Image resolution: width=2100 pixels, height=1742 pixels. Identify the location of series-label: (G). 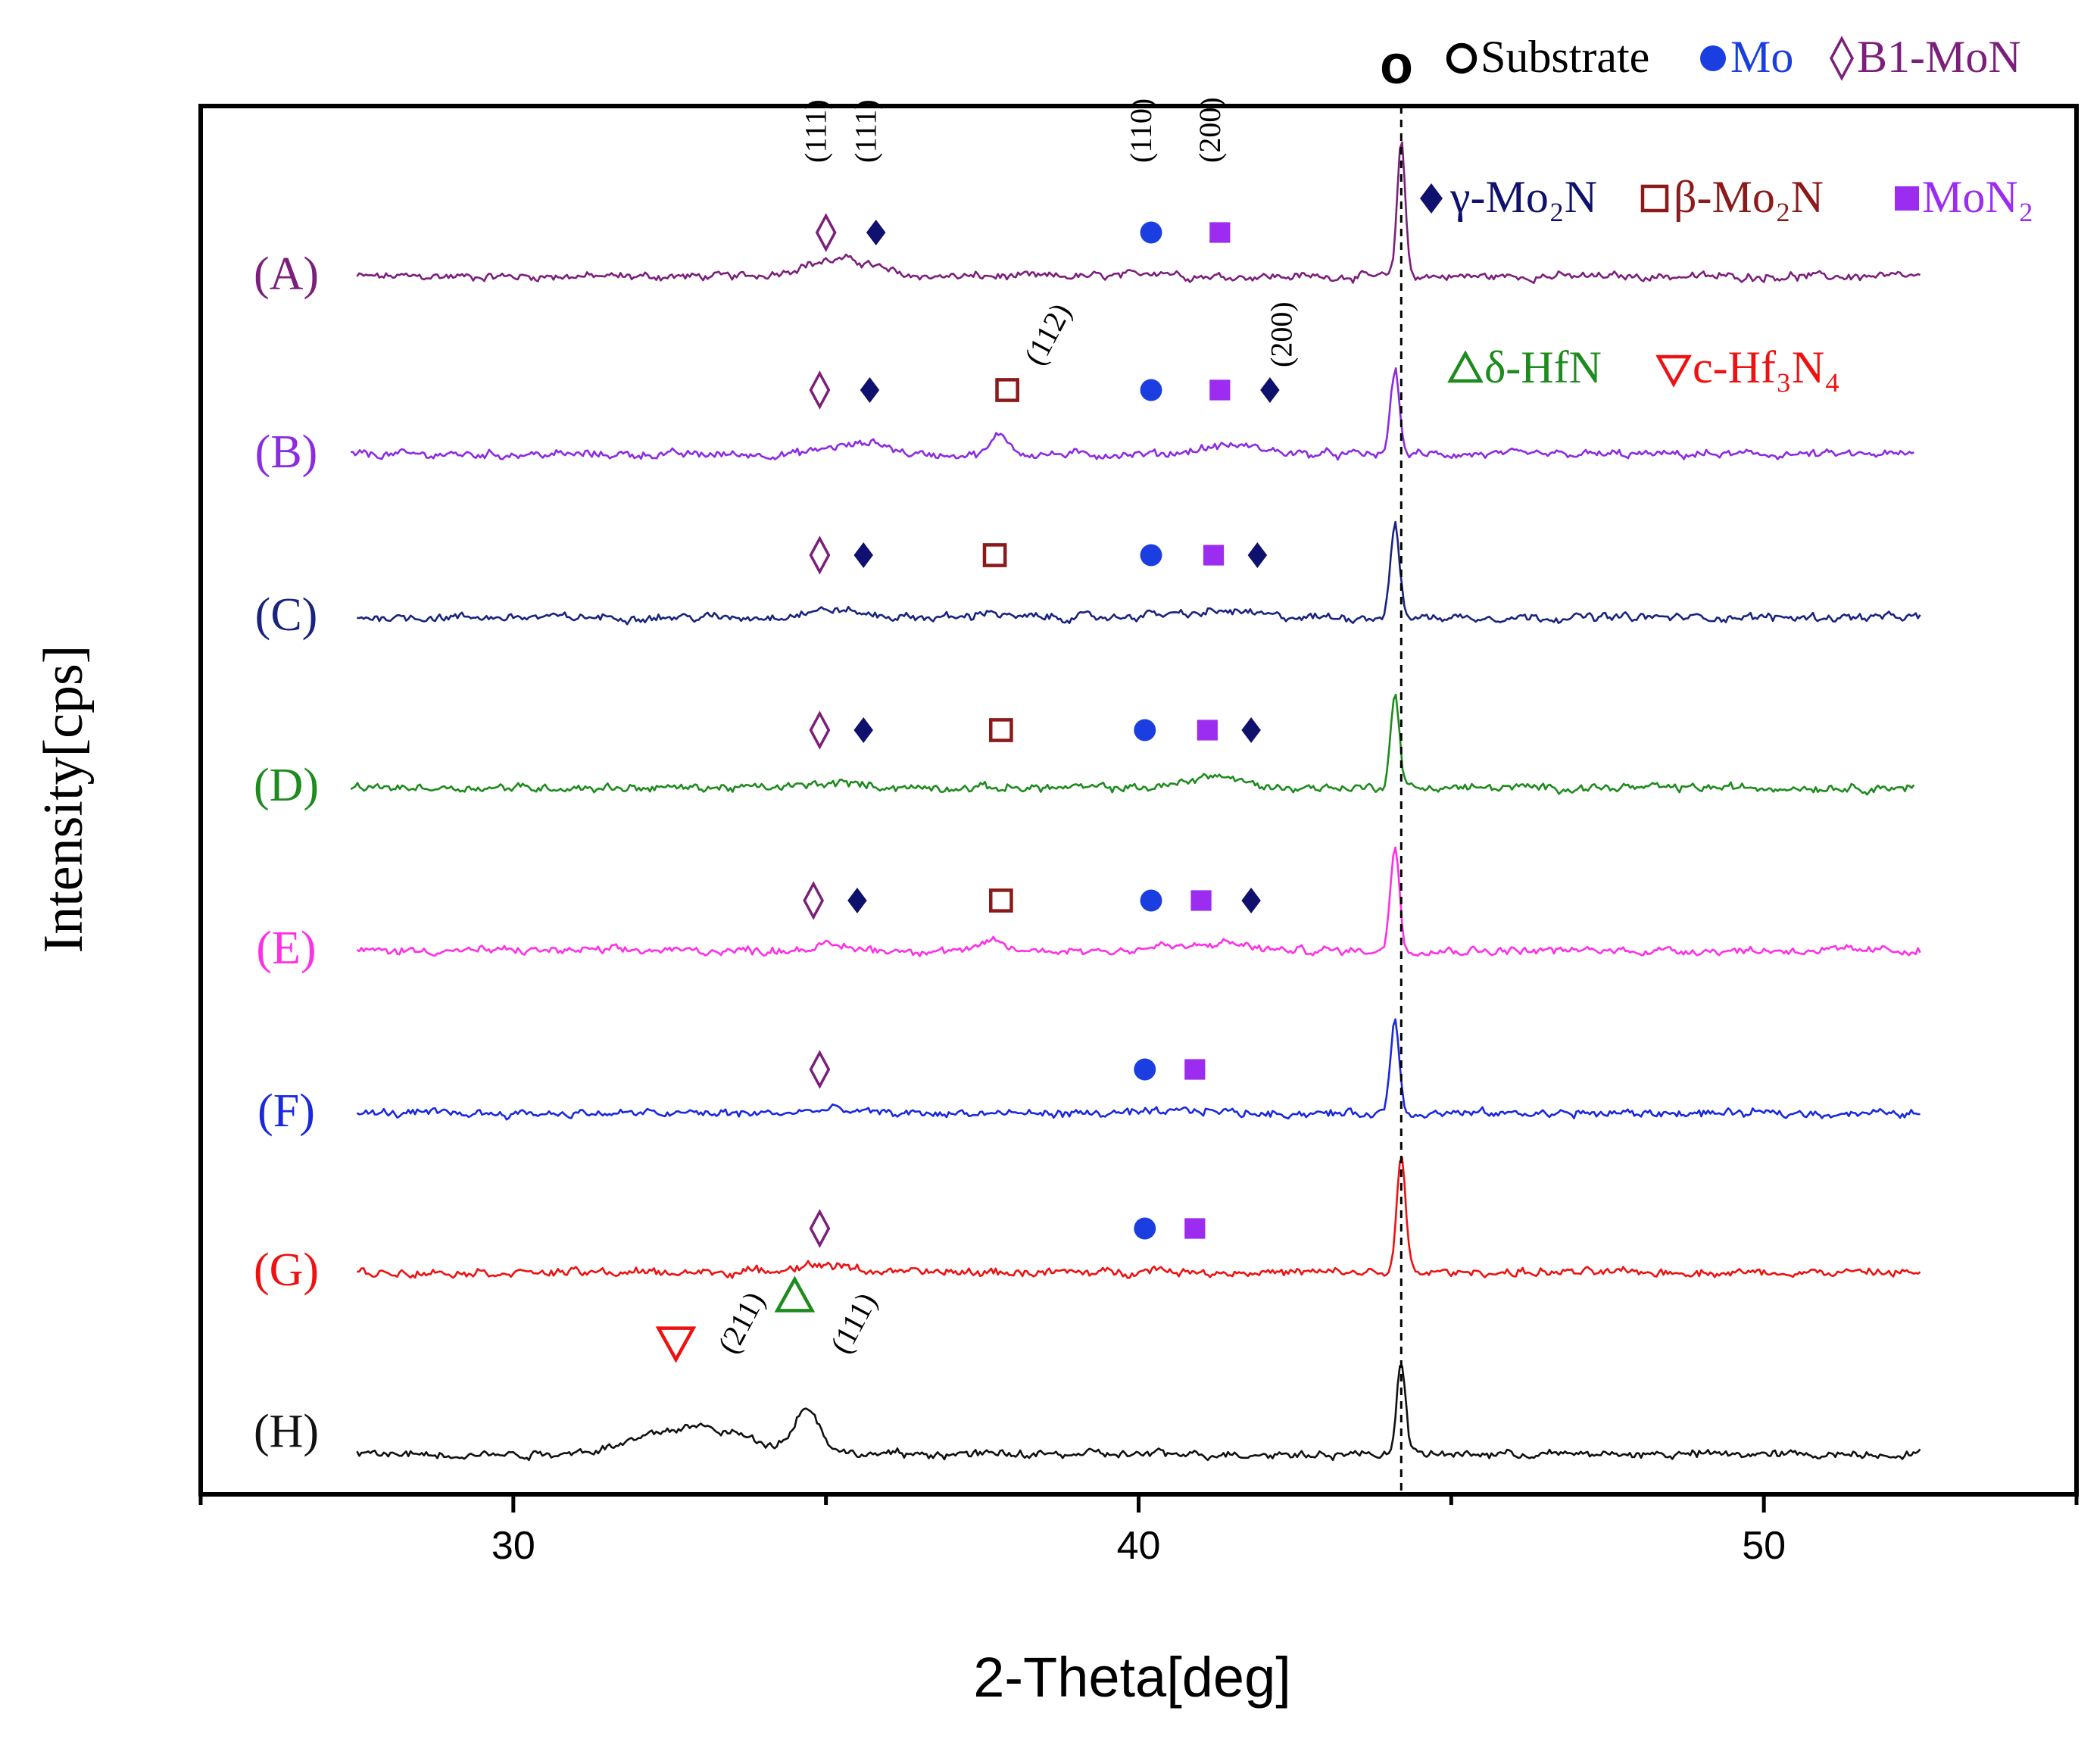
(286, 1270).